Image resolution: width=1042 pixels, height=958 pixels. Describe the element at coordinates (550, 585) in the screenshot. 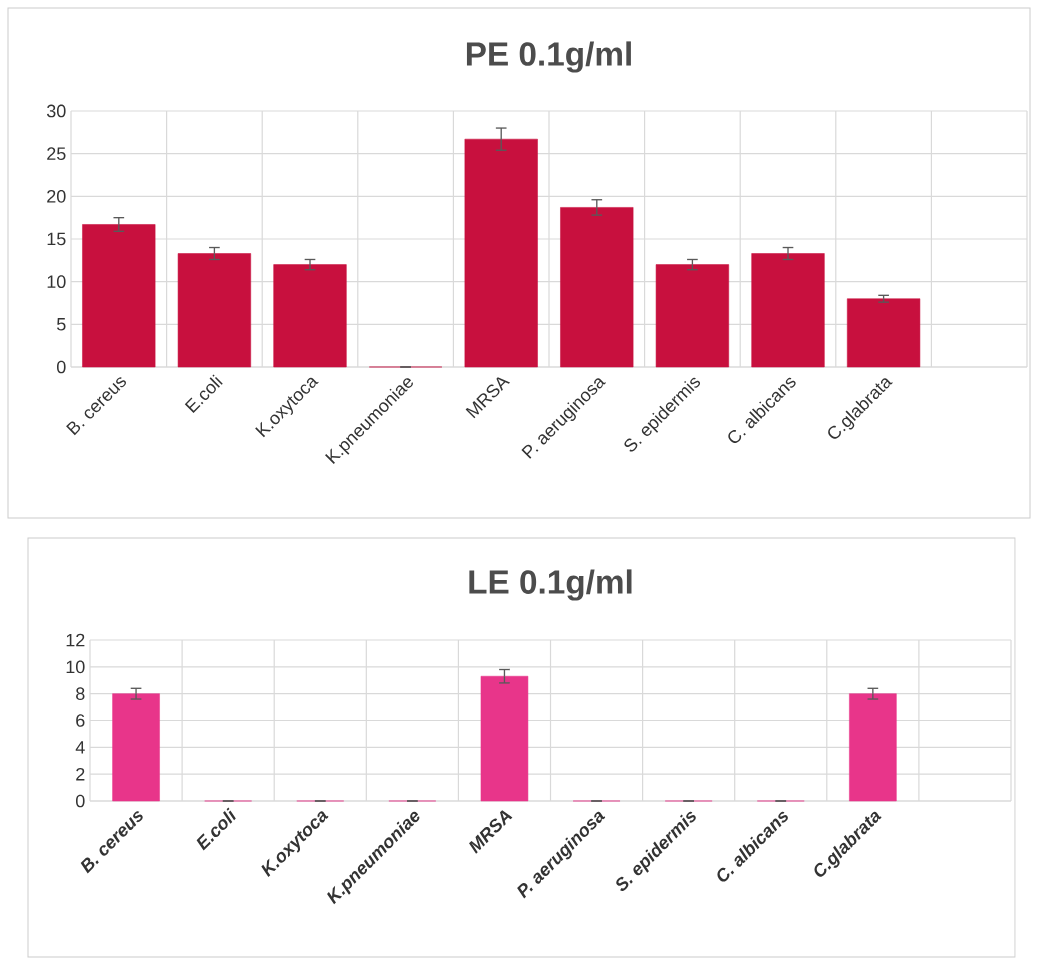

I see `chart-title: LE 0.1g/ml` at that location.